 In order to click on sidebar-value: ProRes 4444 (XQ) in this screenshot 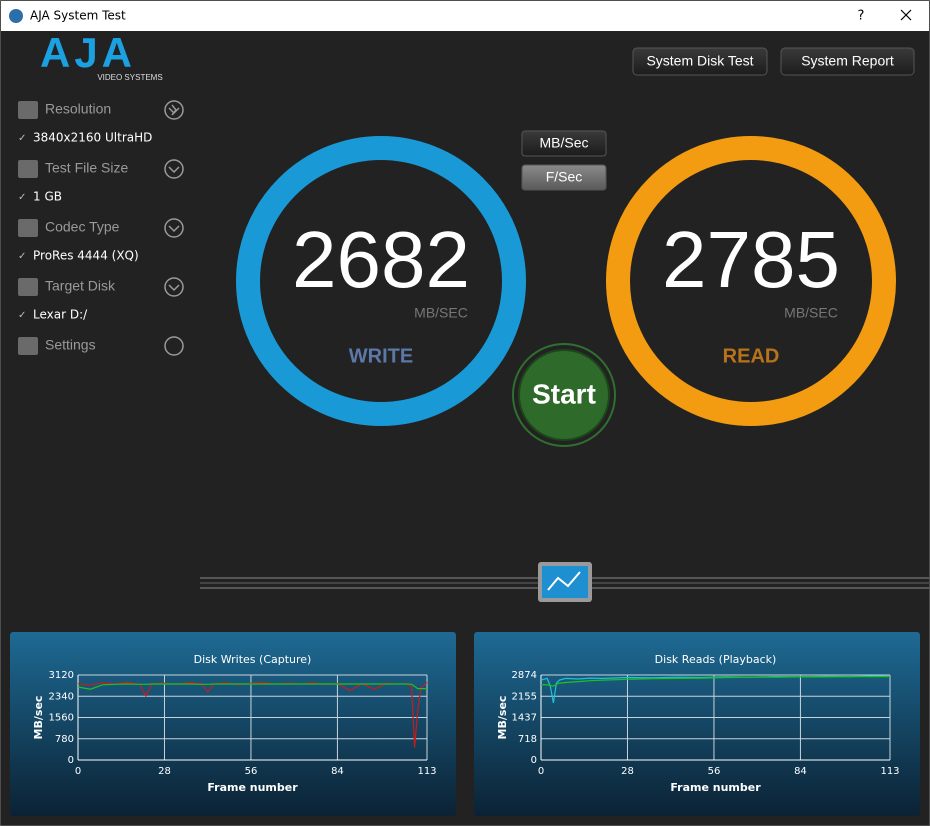, I will do `click(86, 256)`.